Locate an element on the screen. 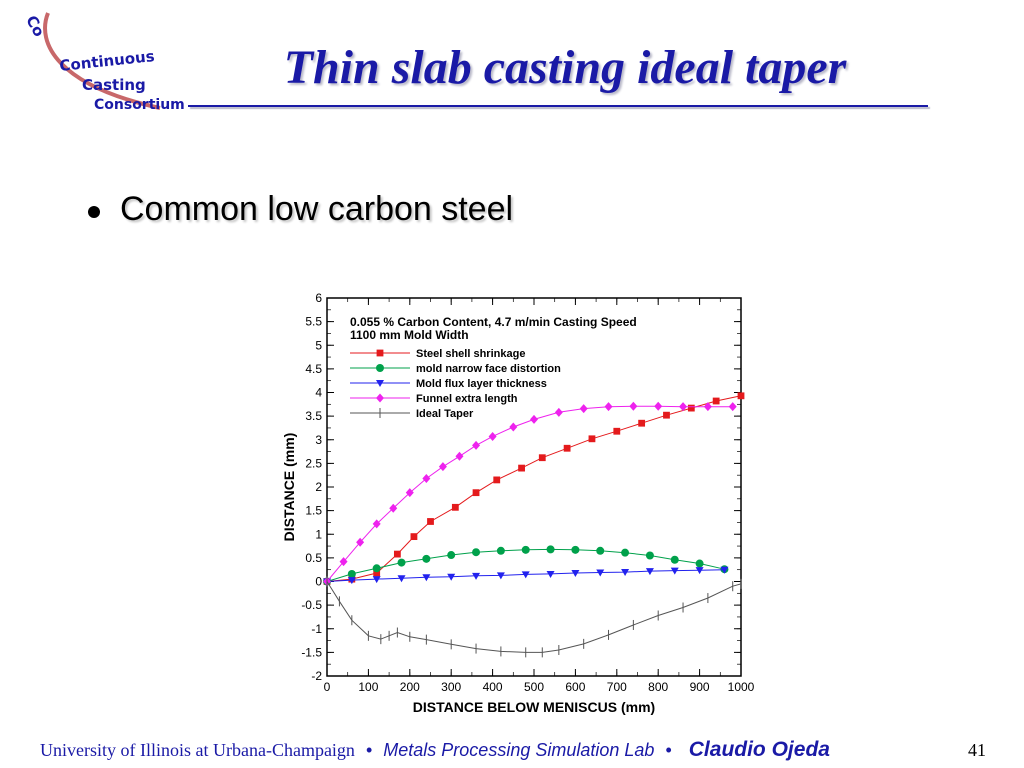  legend-item: Steel shell shrinkage is located at coordinates (437, 354).